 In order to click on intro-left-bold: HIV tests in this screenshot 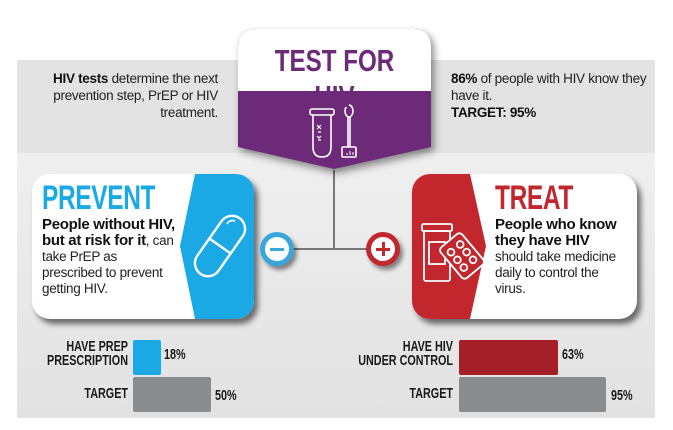, I will do `click(81, 78)`.